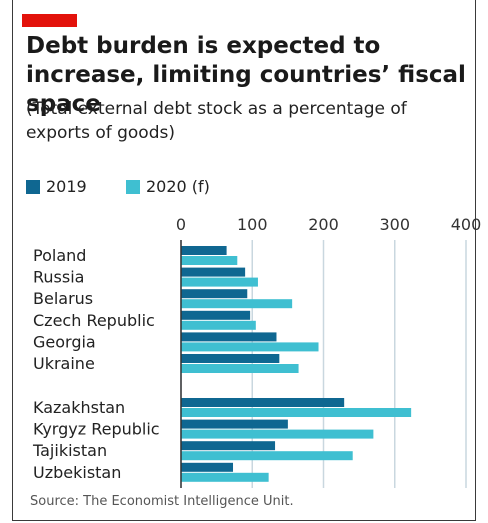 The width and height of the screenshot is (488, 523). Describe the element at coordinates (69, 450) in the screenshot. I see `category-label-tajikistan: Tajikistan` at that location.